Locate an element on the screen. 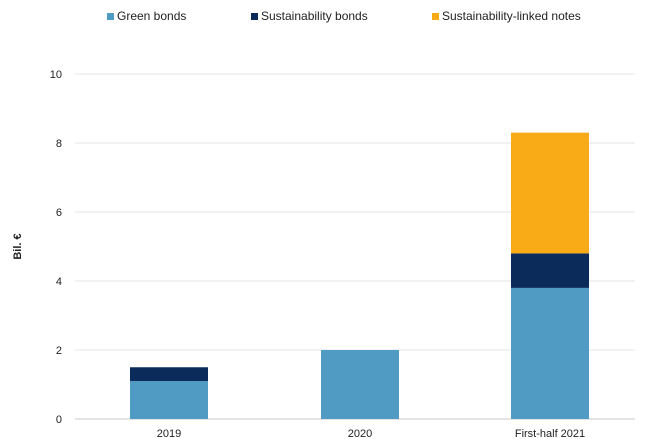 The image size is (645, 439). y-tick-label: 8 is located at coordinates (59, 144).